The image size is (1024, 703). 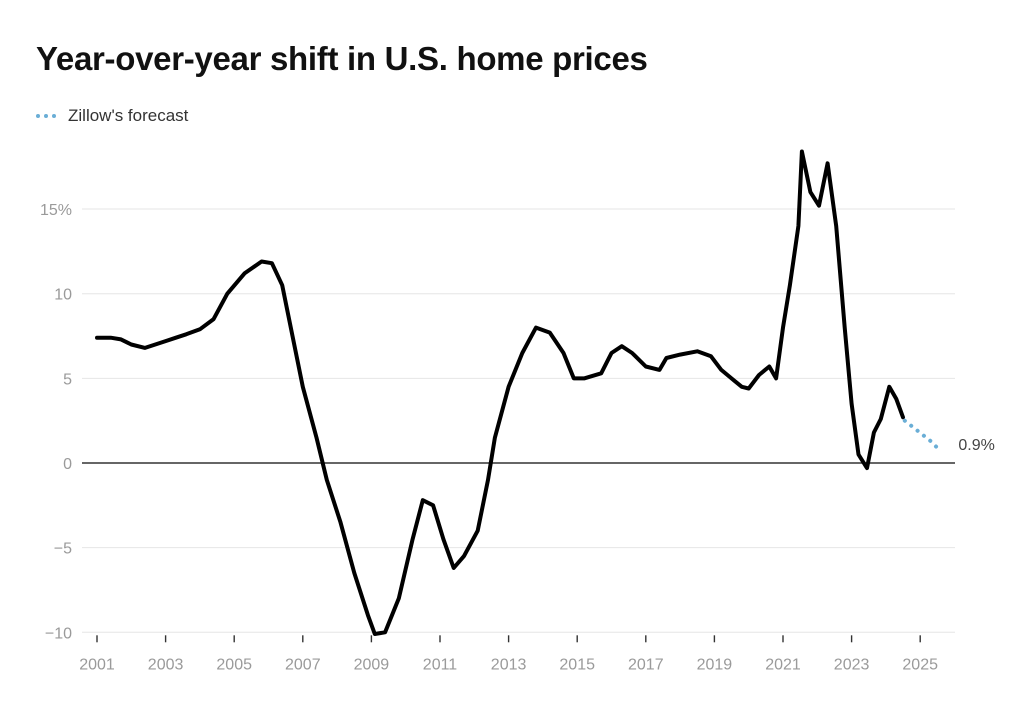 What do you see at coordinates (509, 664) in the screenshot?
I see `x-tick-label: 2013` at bounding box center [509, 664].